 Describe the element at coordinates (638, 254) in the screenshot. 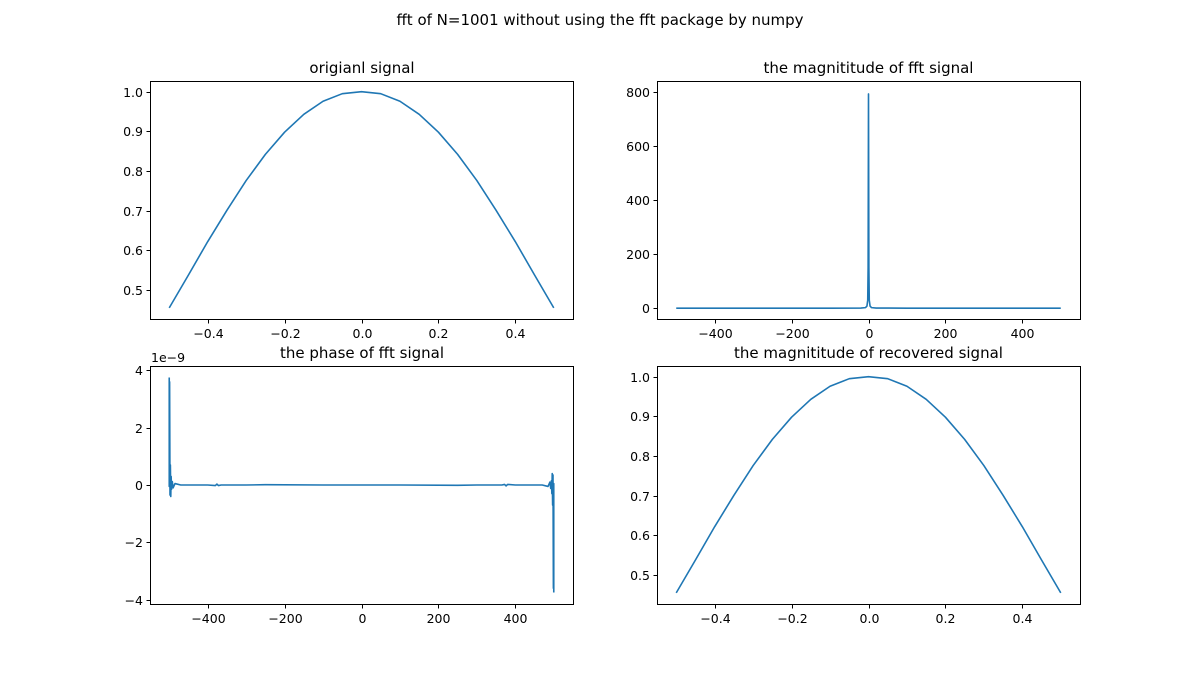

I see `y-tick-label: 200` at that location.